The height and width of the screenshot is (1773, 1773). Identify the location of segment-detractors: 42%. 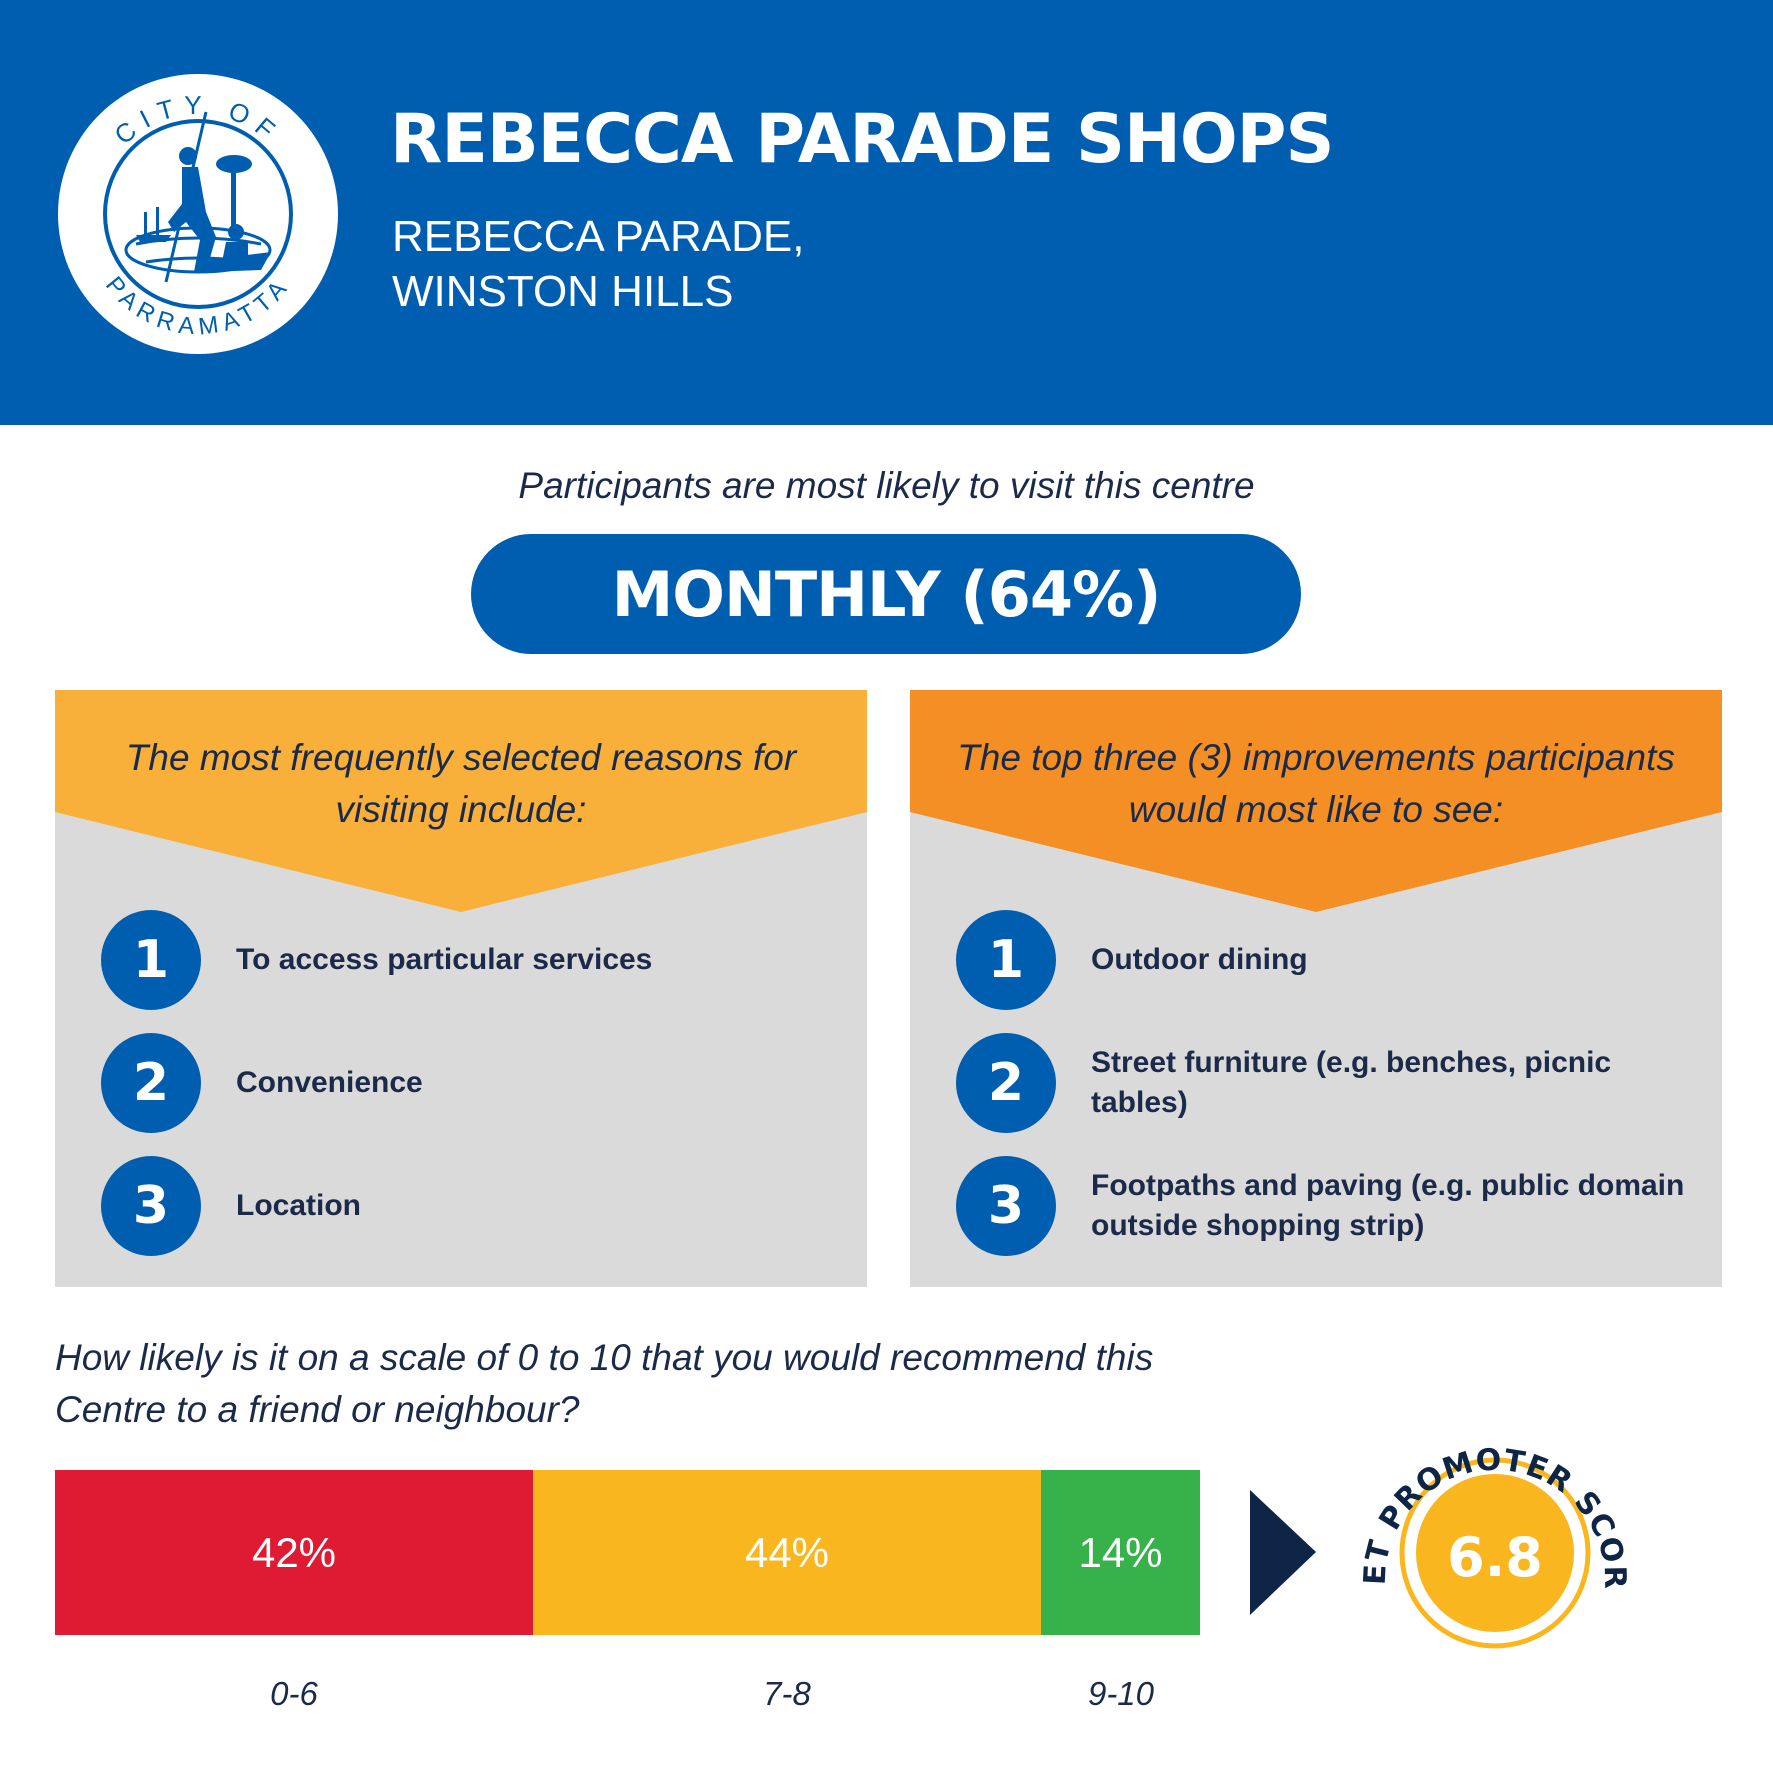
(294, 1552).